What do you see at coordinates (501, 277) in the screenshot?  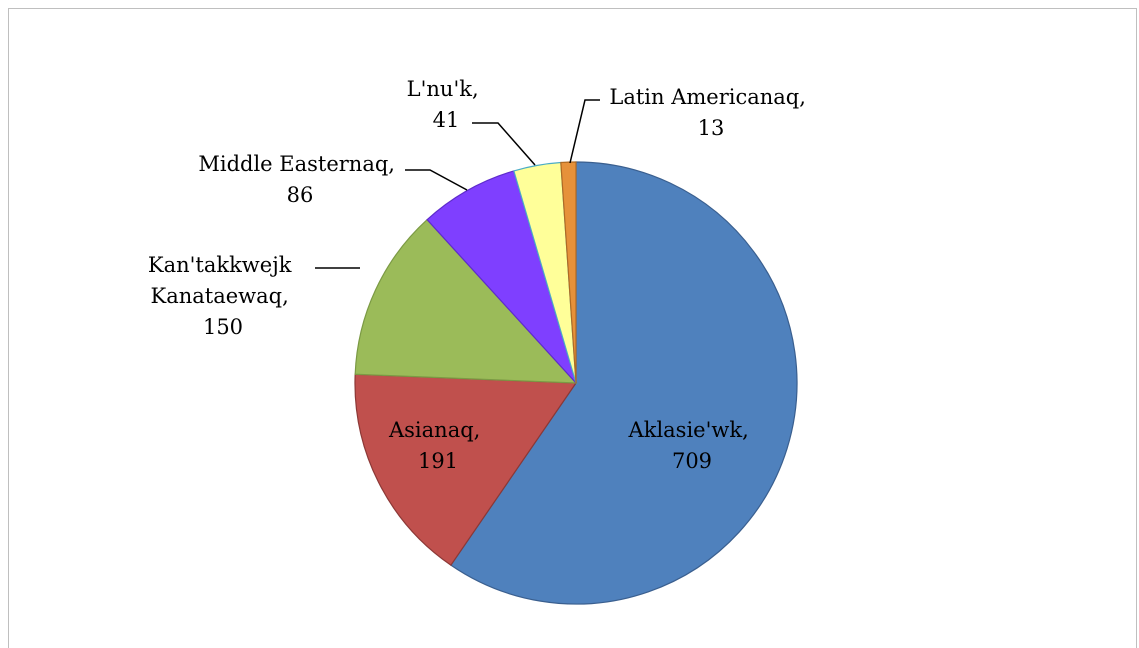 I see `pie-slice-middle-easternaq` at bounding box center [501, 277].